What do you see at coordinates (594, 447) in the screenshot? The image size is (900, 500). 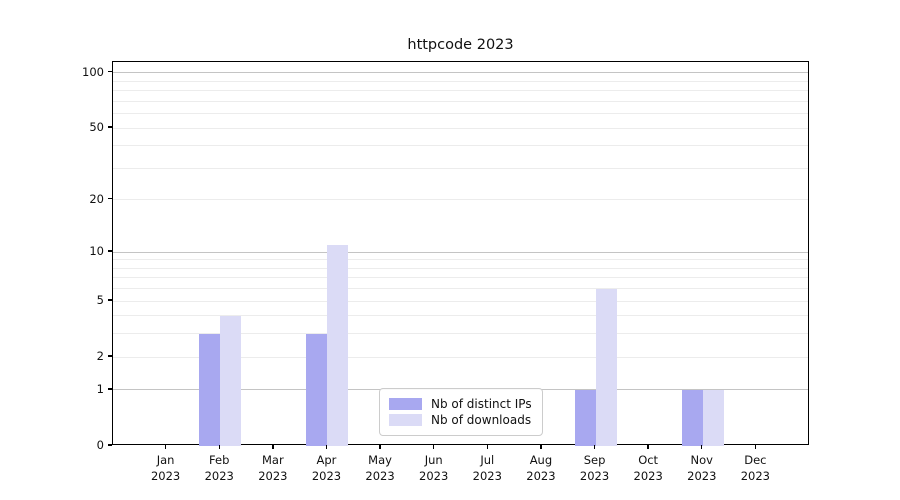 I see `x-tick-mark-sep` at bounding box center [594, 447].